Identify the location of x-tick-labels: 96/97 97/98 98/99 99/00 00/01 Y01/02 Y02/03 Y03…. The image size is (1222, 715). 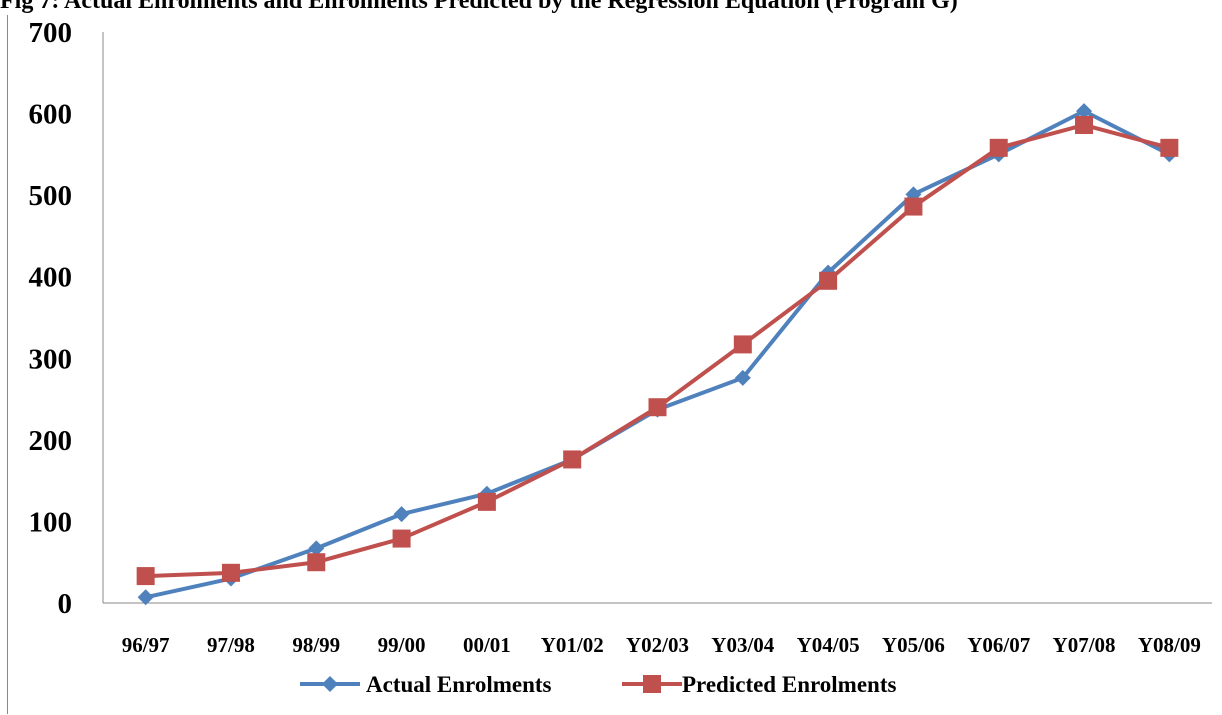
(661, 645).